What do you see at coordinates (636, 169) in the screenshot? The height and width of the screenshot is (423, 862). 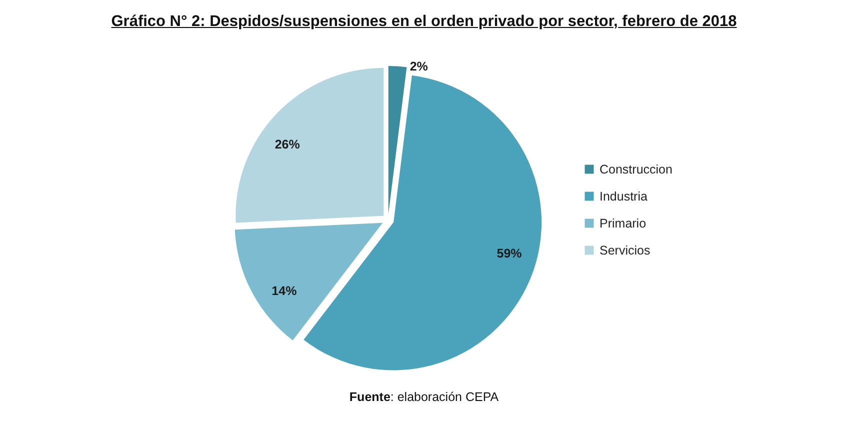 I see `legend-label: Construccion` at bounding box center [636, 169].